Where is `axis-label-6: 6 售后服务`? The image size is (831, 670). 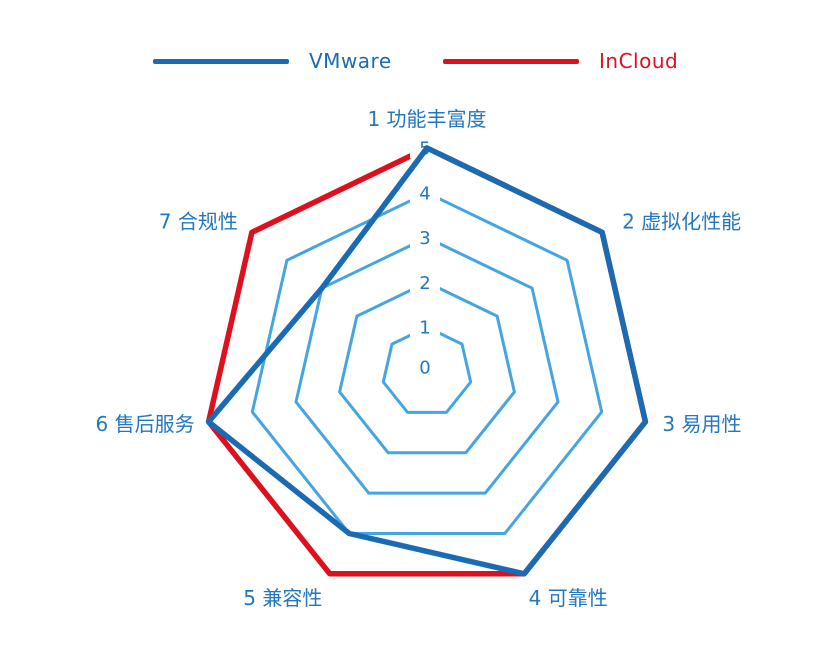 axis-label-6: 6 售后服务 is located at coordinates (145, 424).